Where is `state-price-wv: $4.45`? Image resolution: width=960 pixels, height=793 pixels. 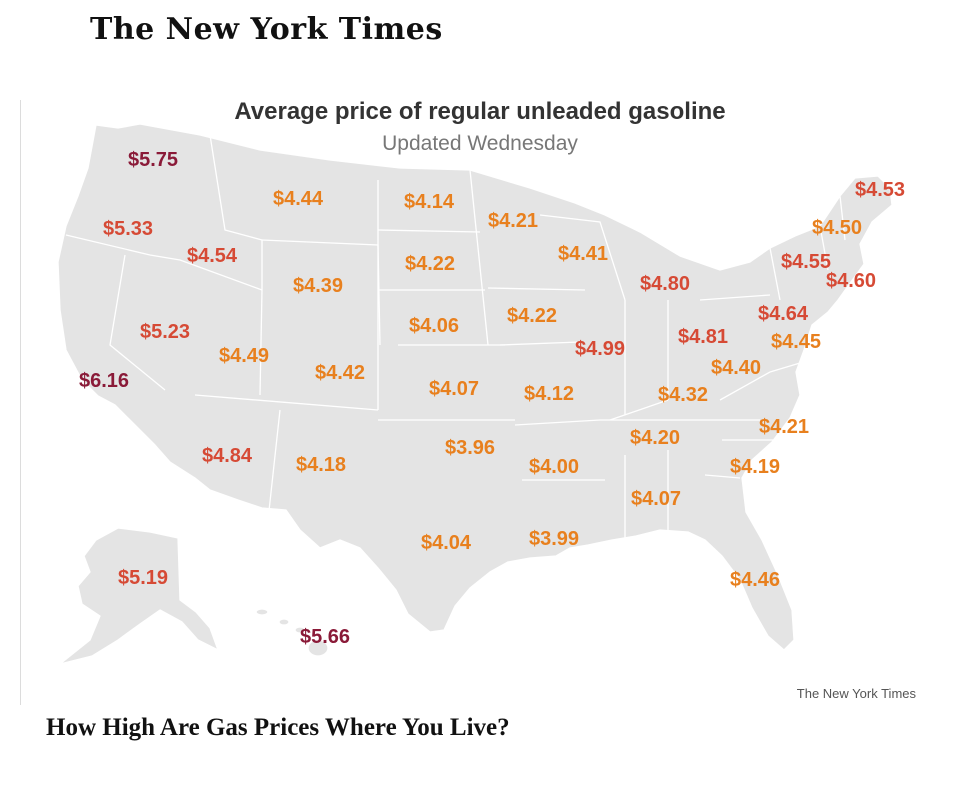
state-price-wv: $4.45 is located at coordinates (796, 342).